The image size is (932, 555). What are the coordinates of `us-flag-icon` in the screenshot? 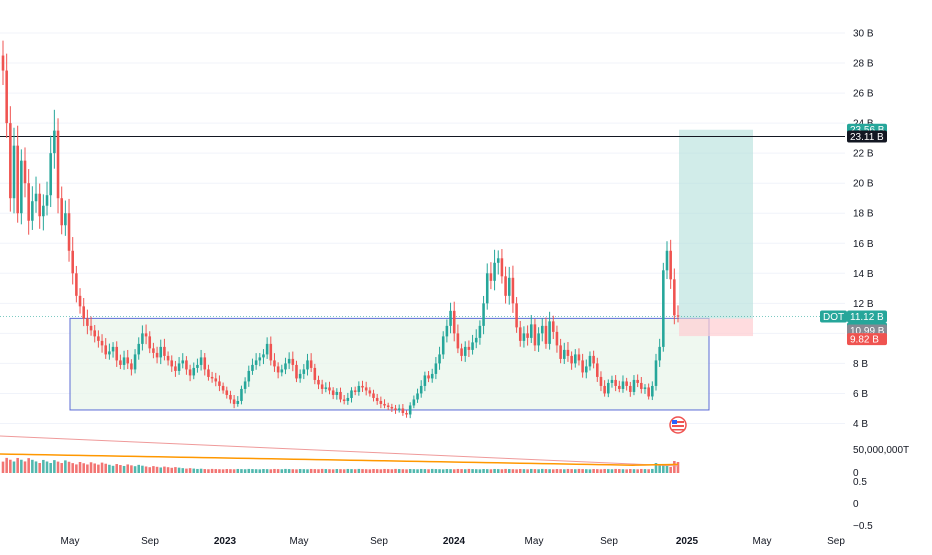 It's located at (678, 425).